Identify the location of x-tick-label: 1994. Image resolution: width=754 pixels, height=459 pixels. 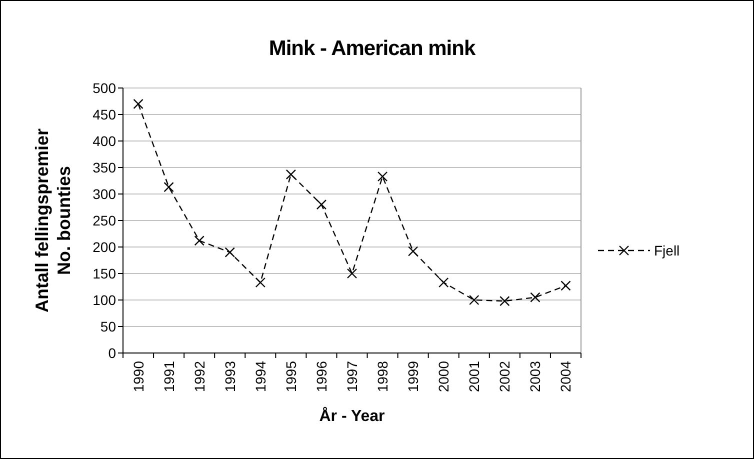
(260, 376).